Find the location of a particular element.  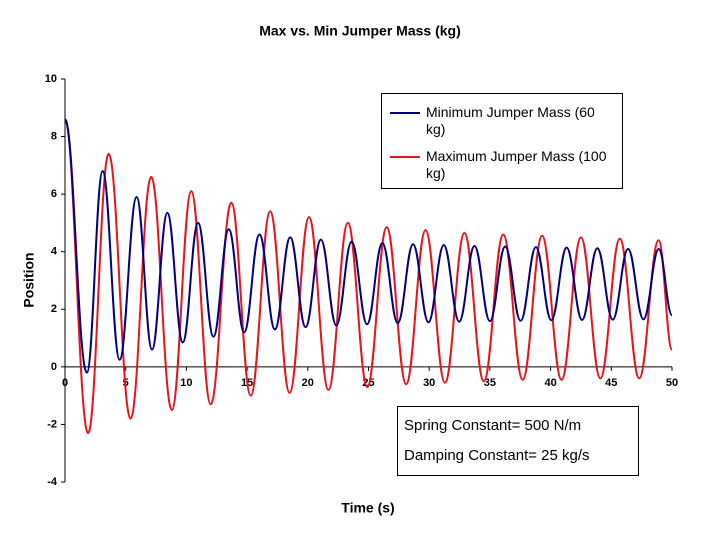

x-tick-label: 35 is located at coordinates (490, 383).